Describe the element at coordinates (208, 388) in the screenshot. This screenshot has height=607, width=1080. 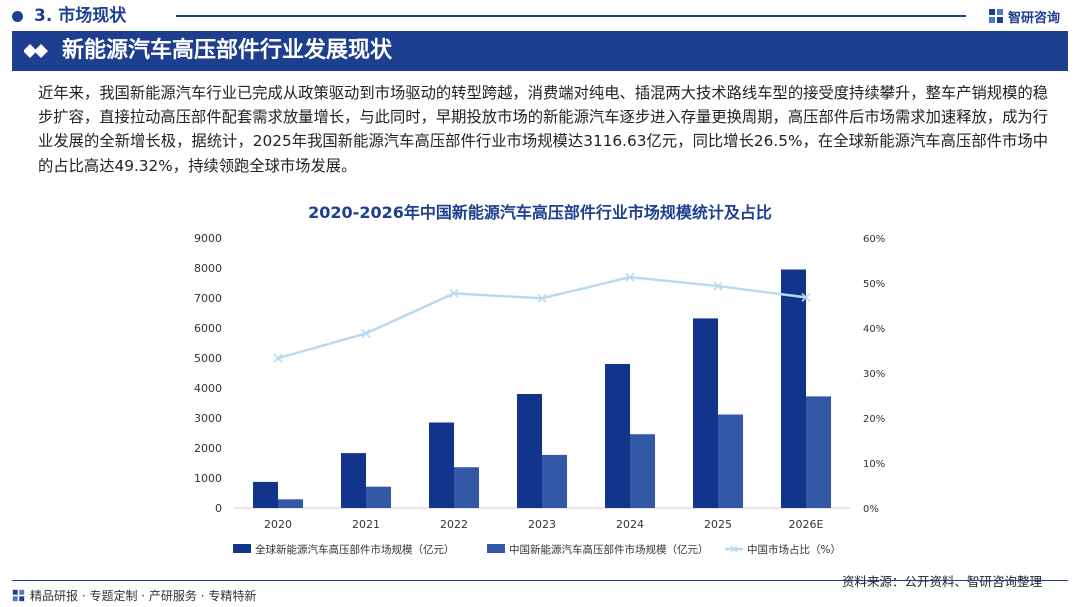
I see `y-tick-label: 4000` at that location.